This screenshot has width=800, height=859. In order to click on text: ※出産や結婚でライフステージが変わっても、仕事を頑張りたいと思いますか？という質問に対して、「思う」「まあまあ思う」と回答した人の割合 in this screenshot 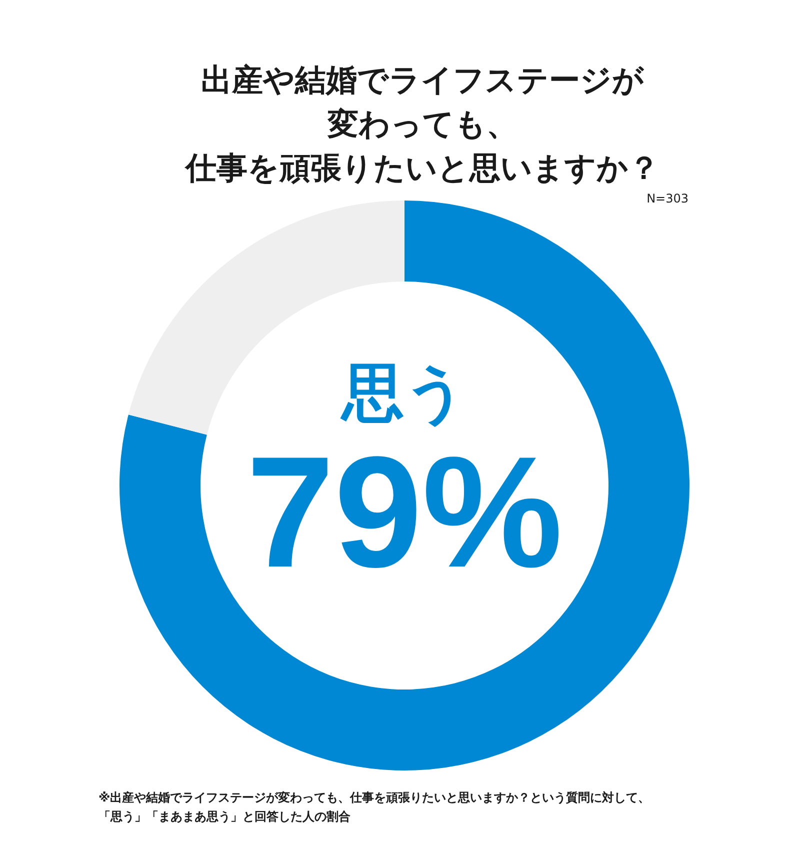, I will do `click(374, 807)`.